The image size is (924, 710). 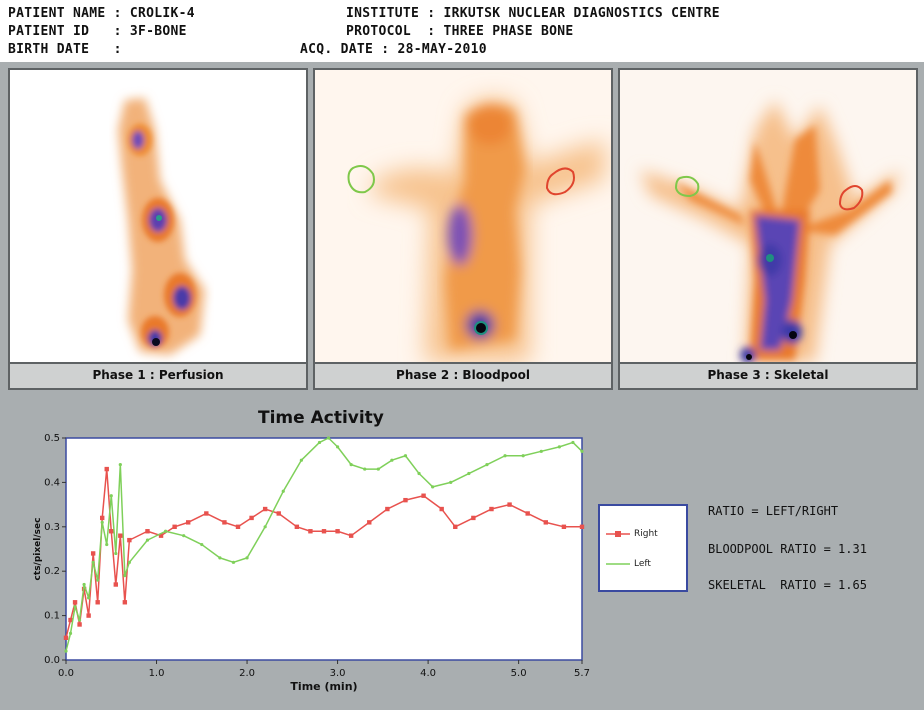 I want to click on y-tick-label: 0.4, so click(x=52, y=482).